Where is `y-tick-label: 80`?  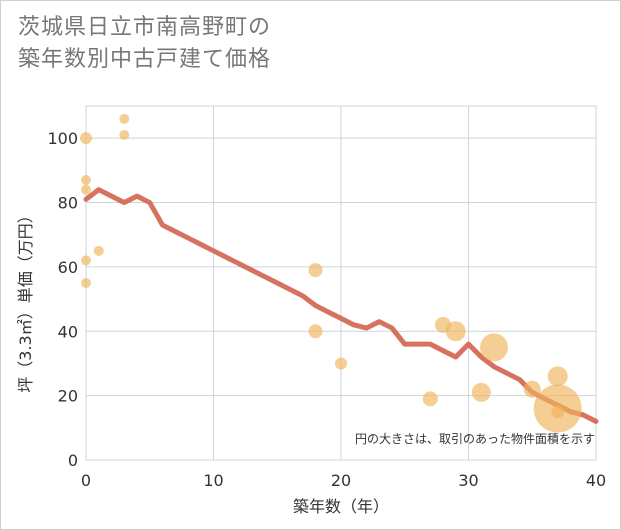
y-tick-label: 80 is located at coordinates (68, 203).